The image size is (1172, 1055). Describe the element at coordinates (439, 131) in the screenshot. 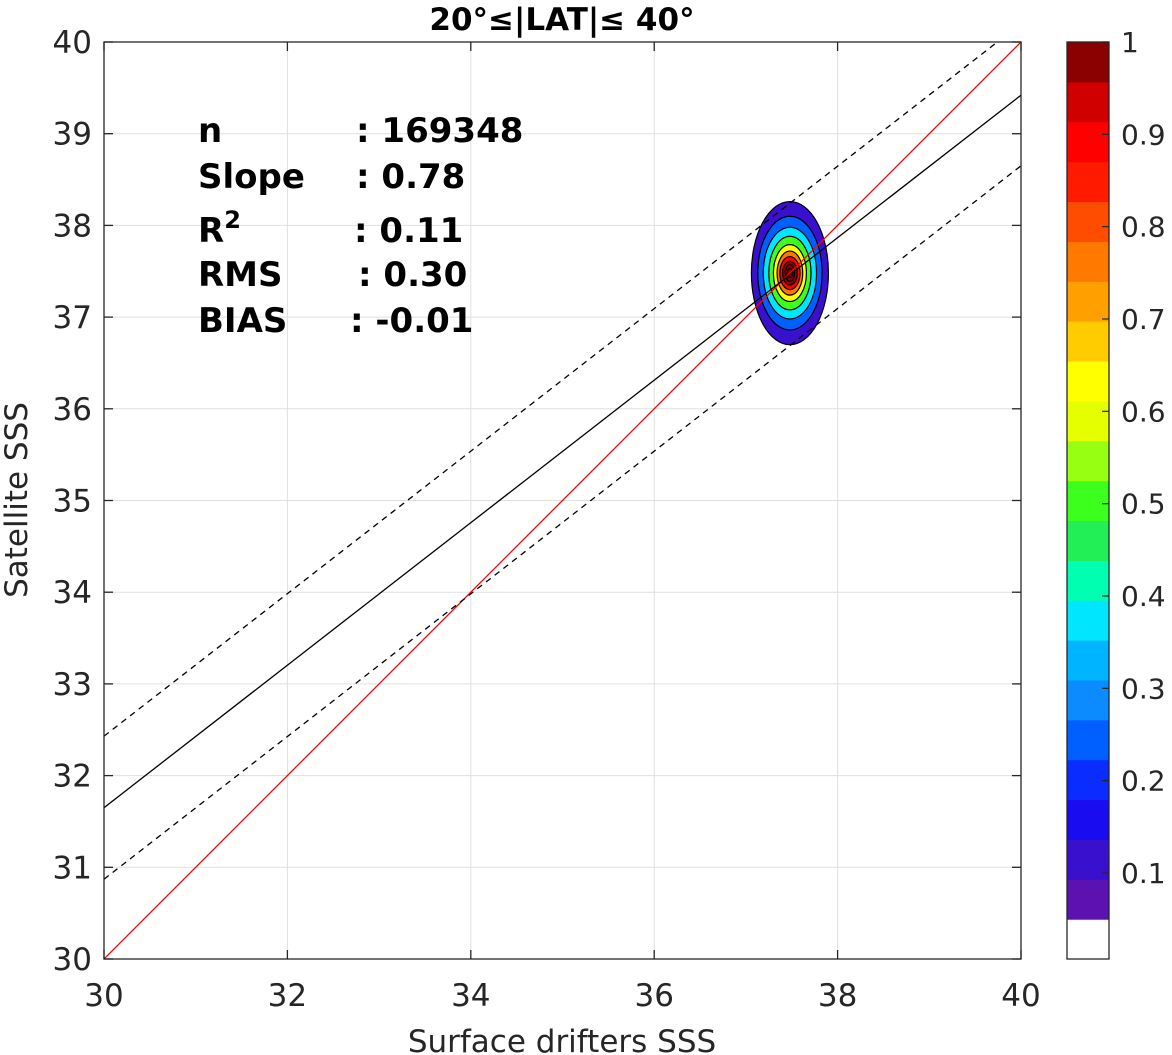

I see `stat-value: : 169348` at that location.